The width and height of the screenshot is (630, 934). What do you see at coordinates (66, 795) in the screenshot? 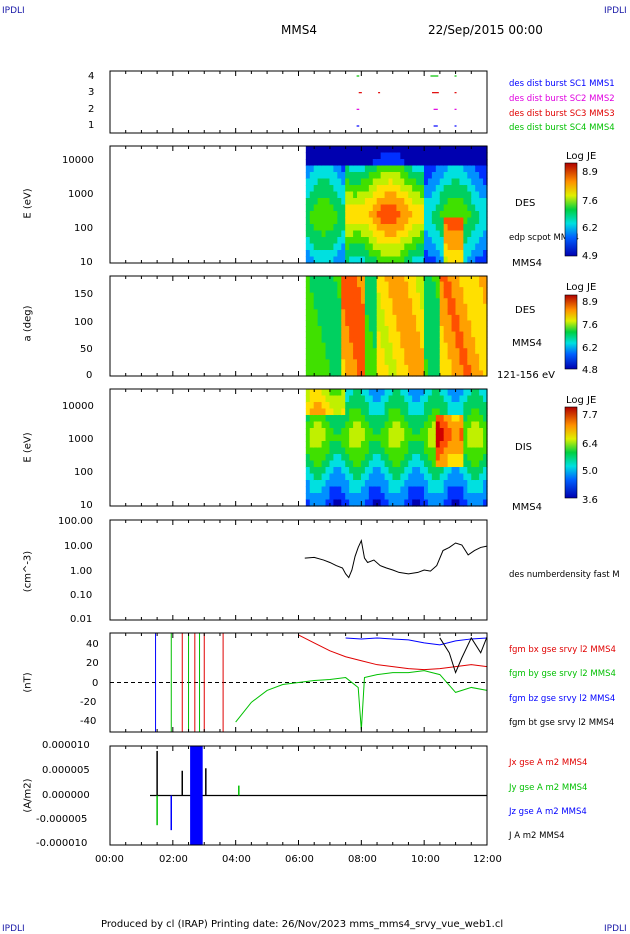
I see `cur-tick-3: 0.000000` at bounding box center [66, 795].